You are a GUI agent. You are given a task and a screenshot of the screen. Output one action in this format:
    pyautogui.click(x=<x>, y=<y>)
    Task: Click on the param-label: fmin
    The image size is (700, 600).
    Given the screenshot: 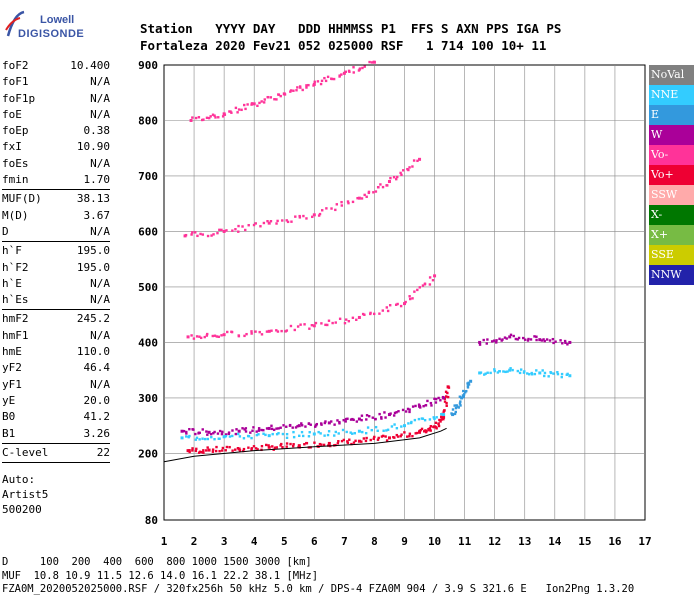 What is the action you would take?
    pyautogui.click(x=15, y=180)
    